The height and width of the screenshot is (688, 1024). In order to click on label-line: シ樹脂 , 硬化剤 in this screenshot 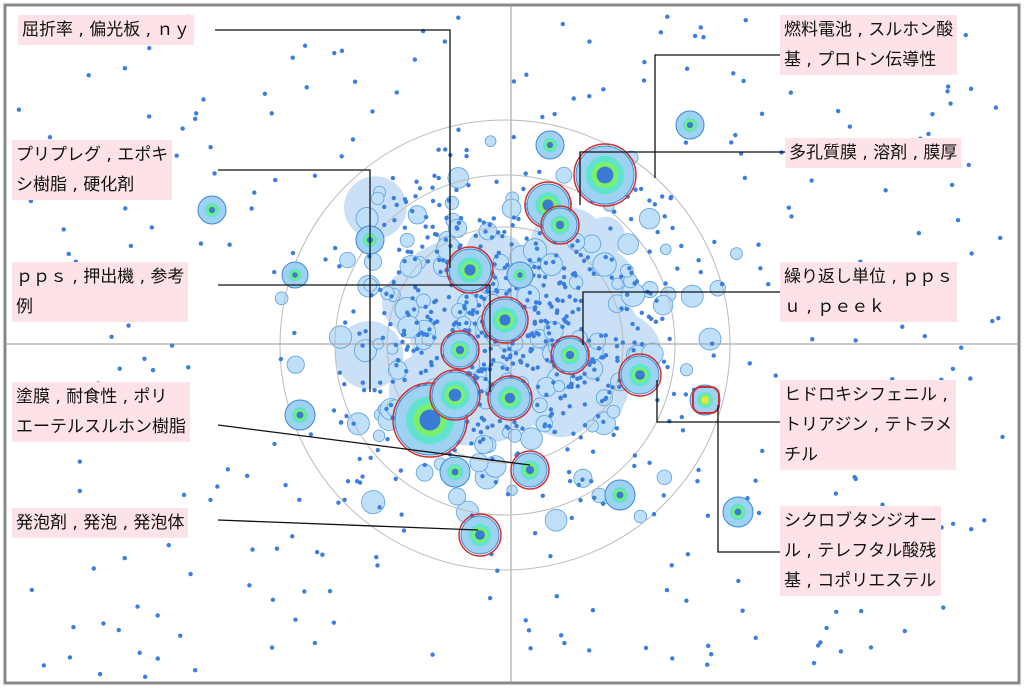, I will do `click(75, 185)`.